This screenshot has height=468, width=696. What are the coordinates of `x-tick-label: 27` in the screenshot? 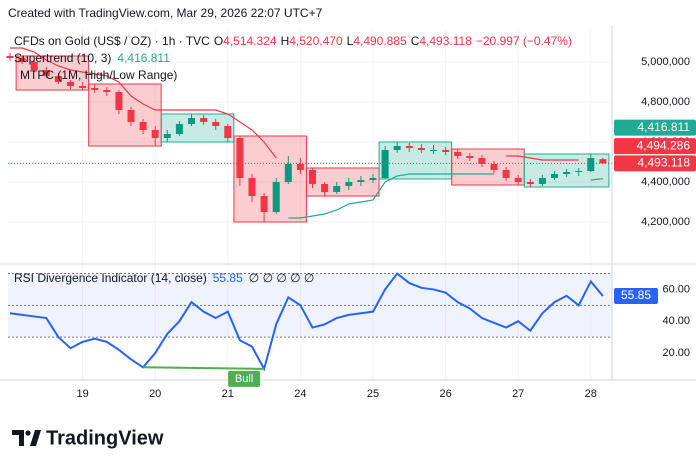 It's located at (518, 394).